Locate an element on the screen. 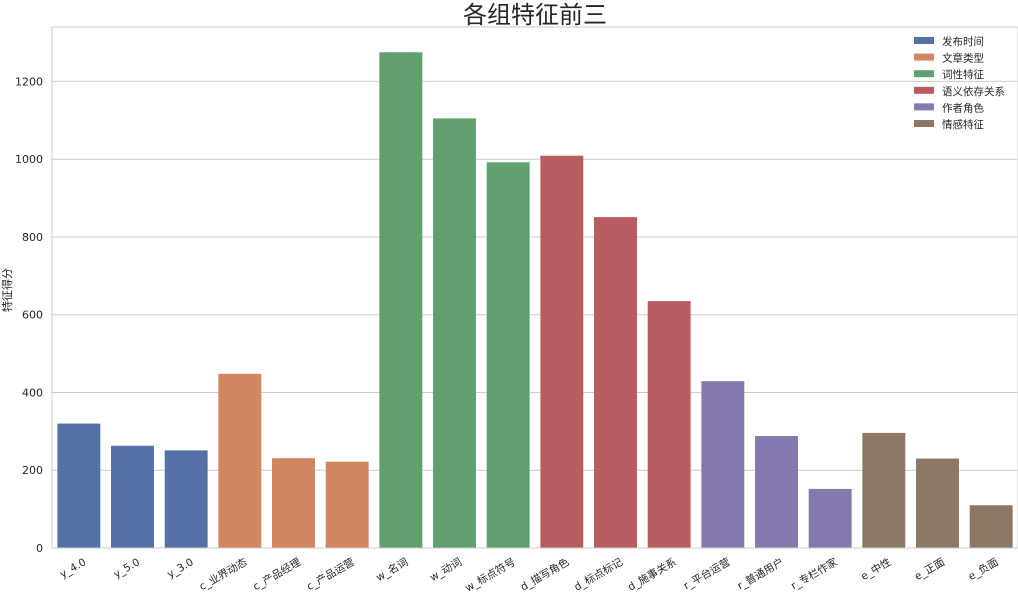 The image size is (1018, 598). y-tick-label: 800 is located at coordinates (32, 237).